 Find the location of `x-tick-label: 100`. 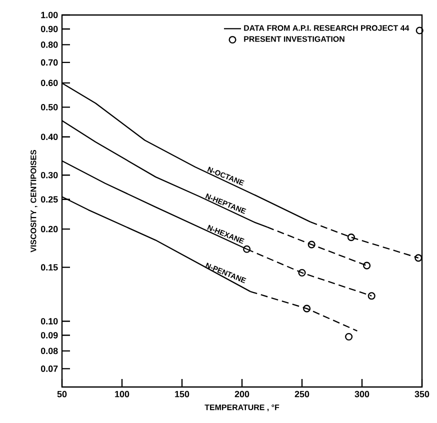

x-tick-label: 100 is located at coordinates (122, 394).